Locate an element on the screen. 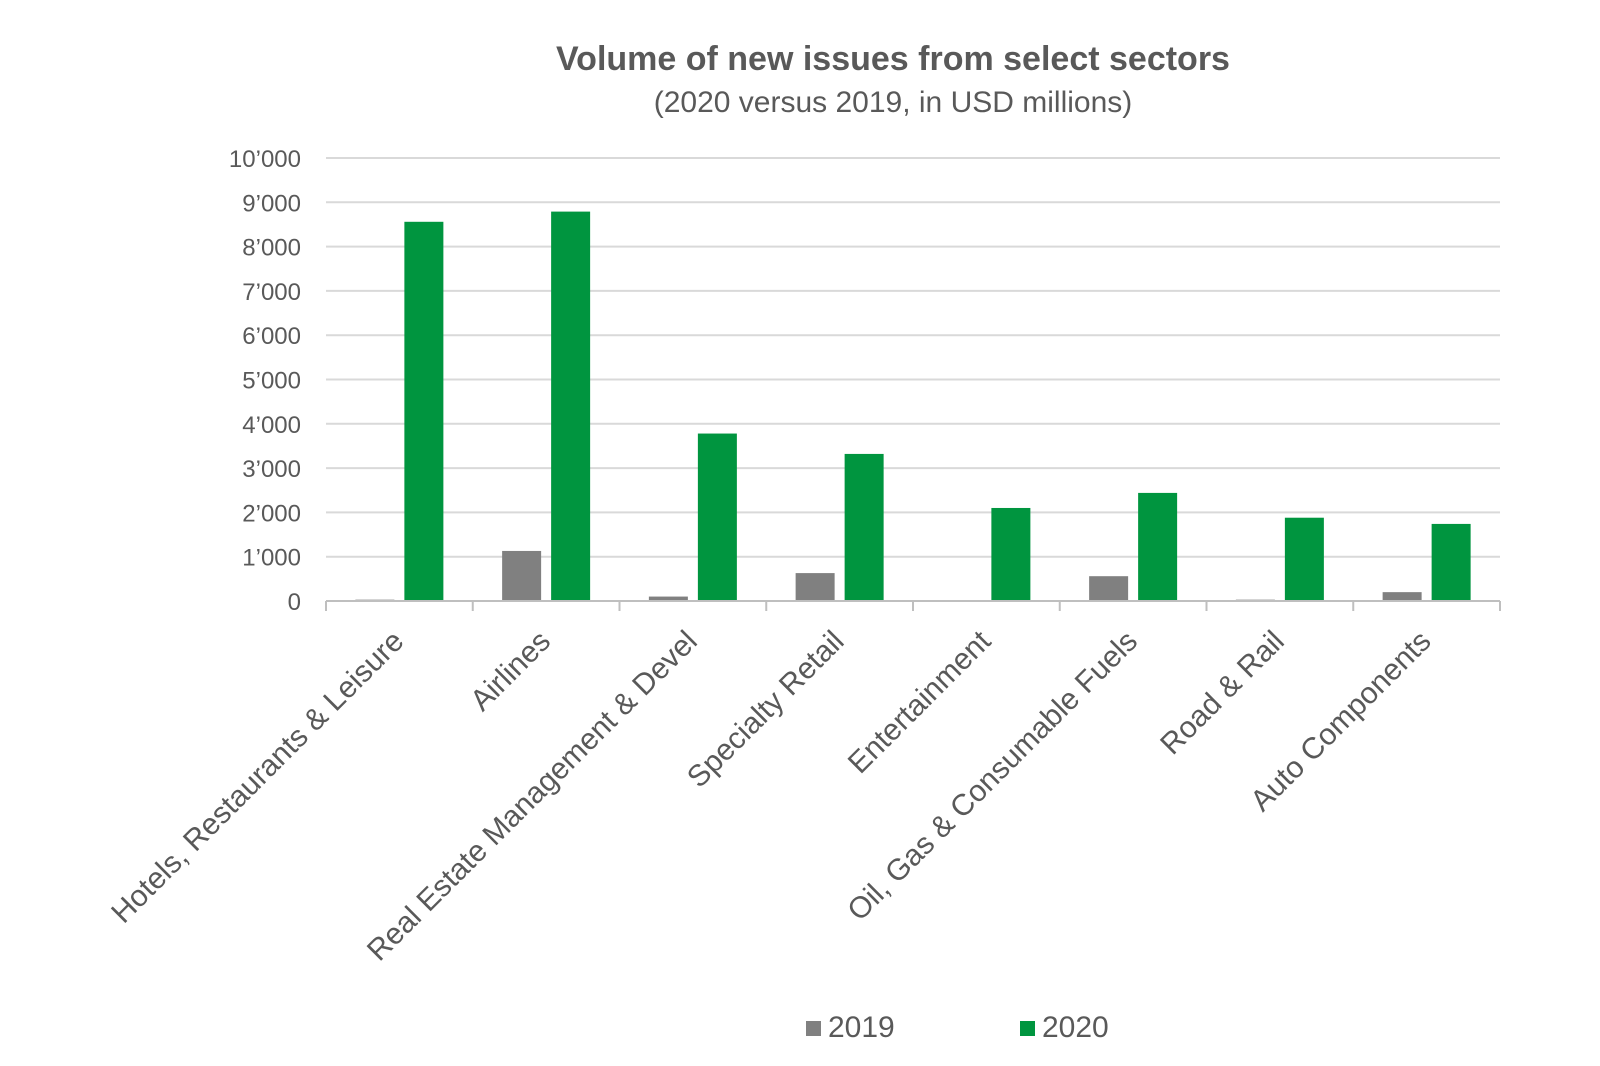 The image size is (1600, 1066). chart-subtitle: (2020 versus 2019, in USD millions) is located at coordinates (893, 102).